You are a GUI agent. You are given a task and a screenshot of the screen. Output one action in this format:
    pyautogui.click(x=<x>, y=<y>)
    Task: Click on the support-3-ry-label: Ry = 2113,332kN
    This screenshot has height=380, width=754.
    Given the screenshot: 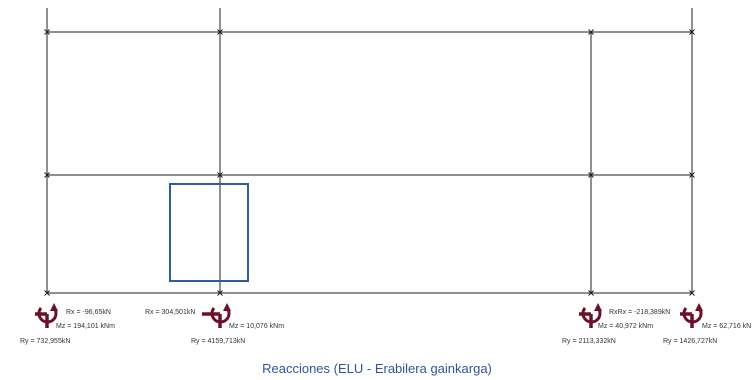 What is the action you would take?
    pyautogui.click(x=589, y=341)
    